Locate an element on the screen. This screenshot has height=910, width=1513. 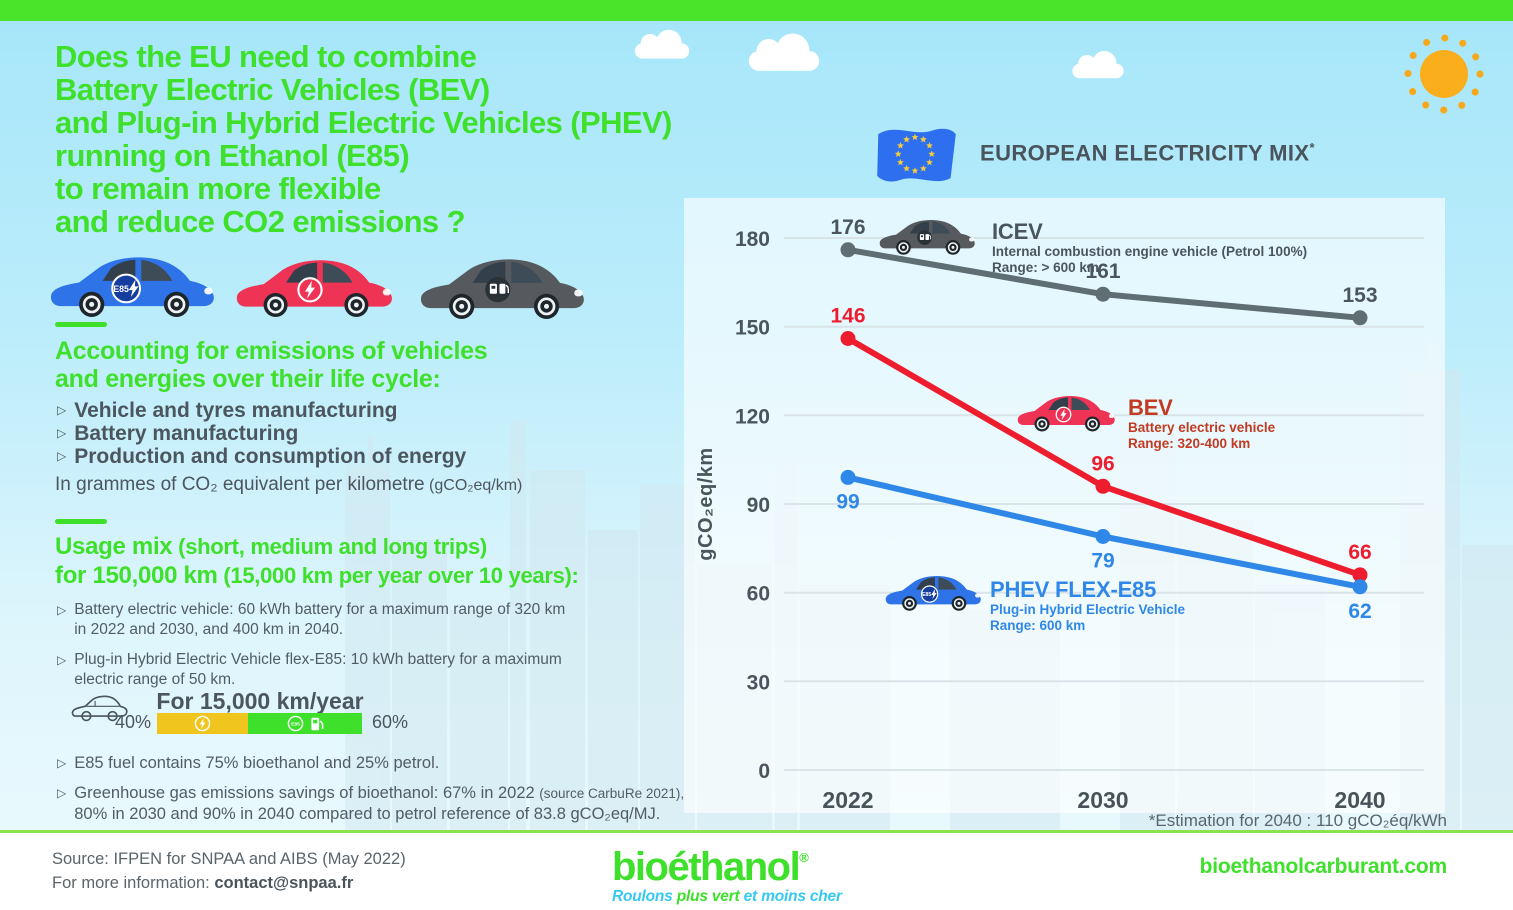
lifecycle-bullet-text: Battery manufacturing is located at coordinates (186, 433).